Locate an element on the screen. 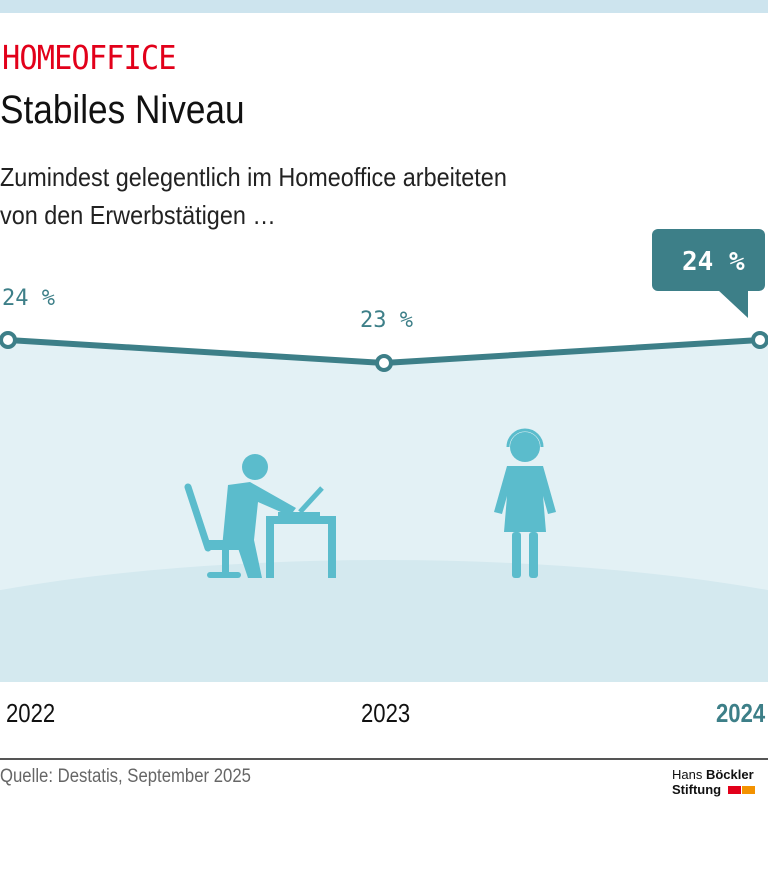 The image size is (768, 886). logo-text: Stiftung is located at coordinates (697, 789).